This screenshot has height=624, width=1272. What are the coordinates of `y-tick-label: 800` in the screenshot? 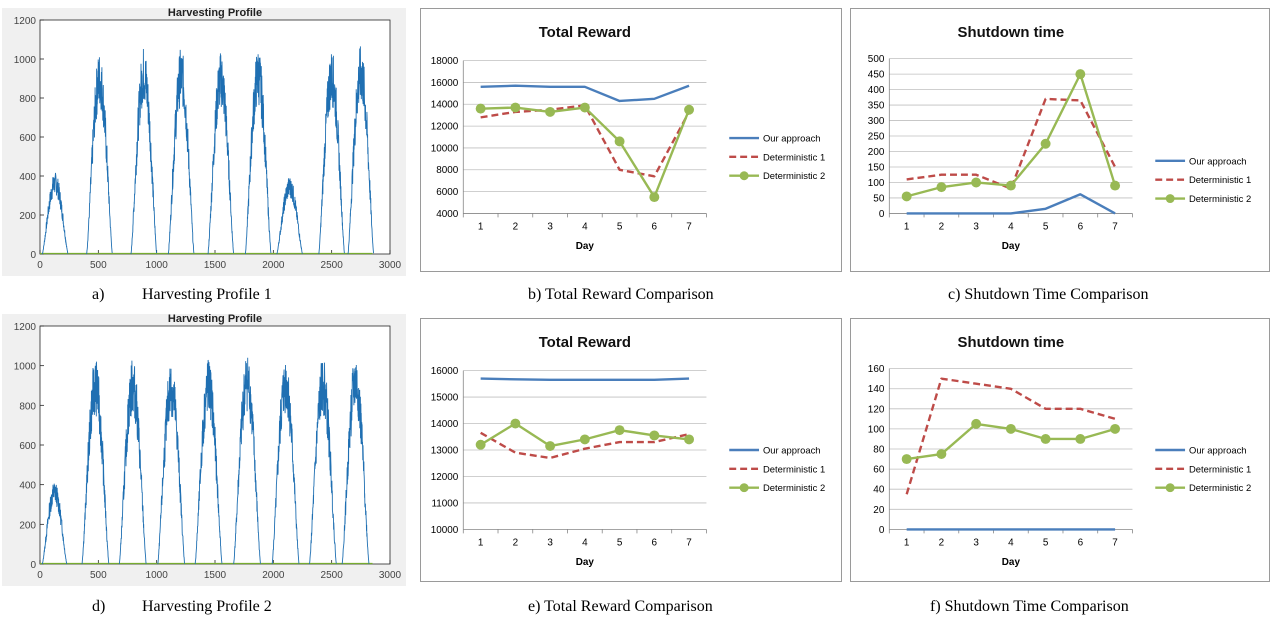 It's located at (27, 406).